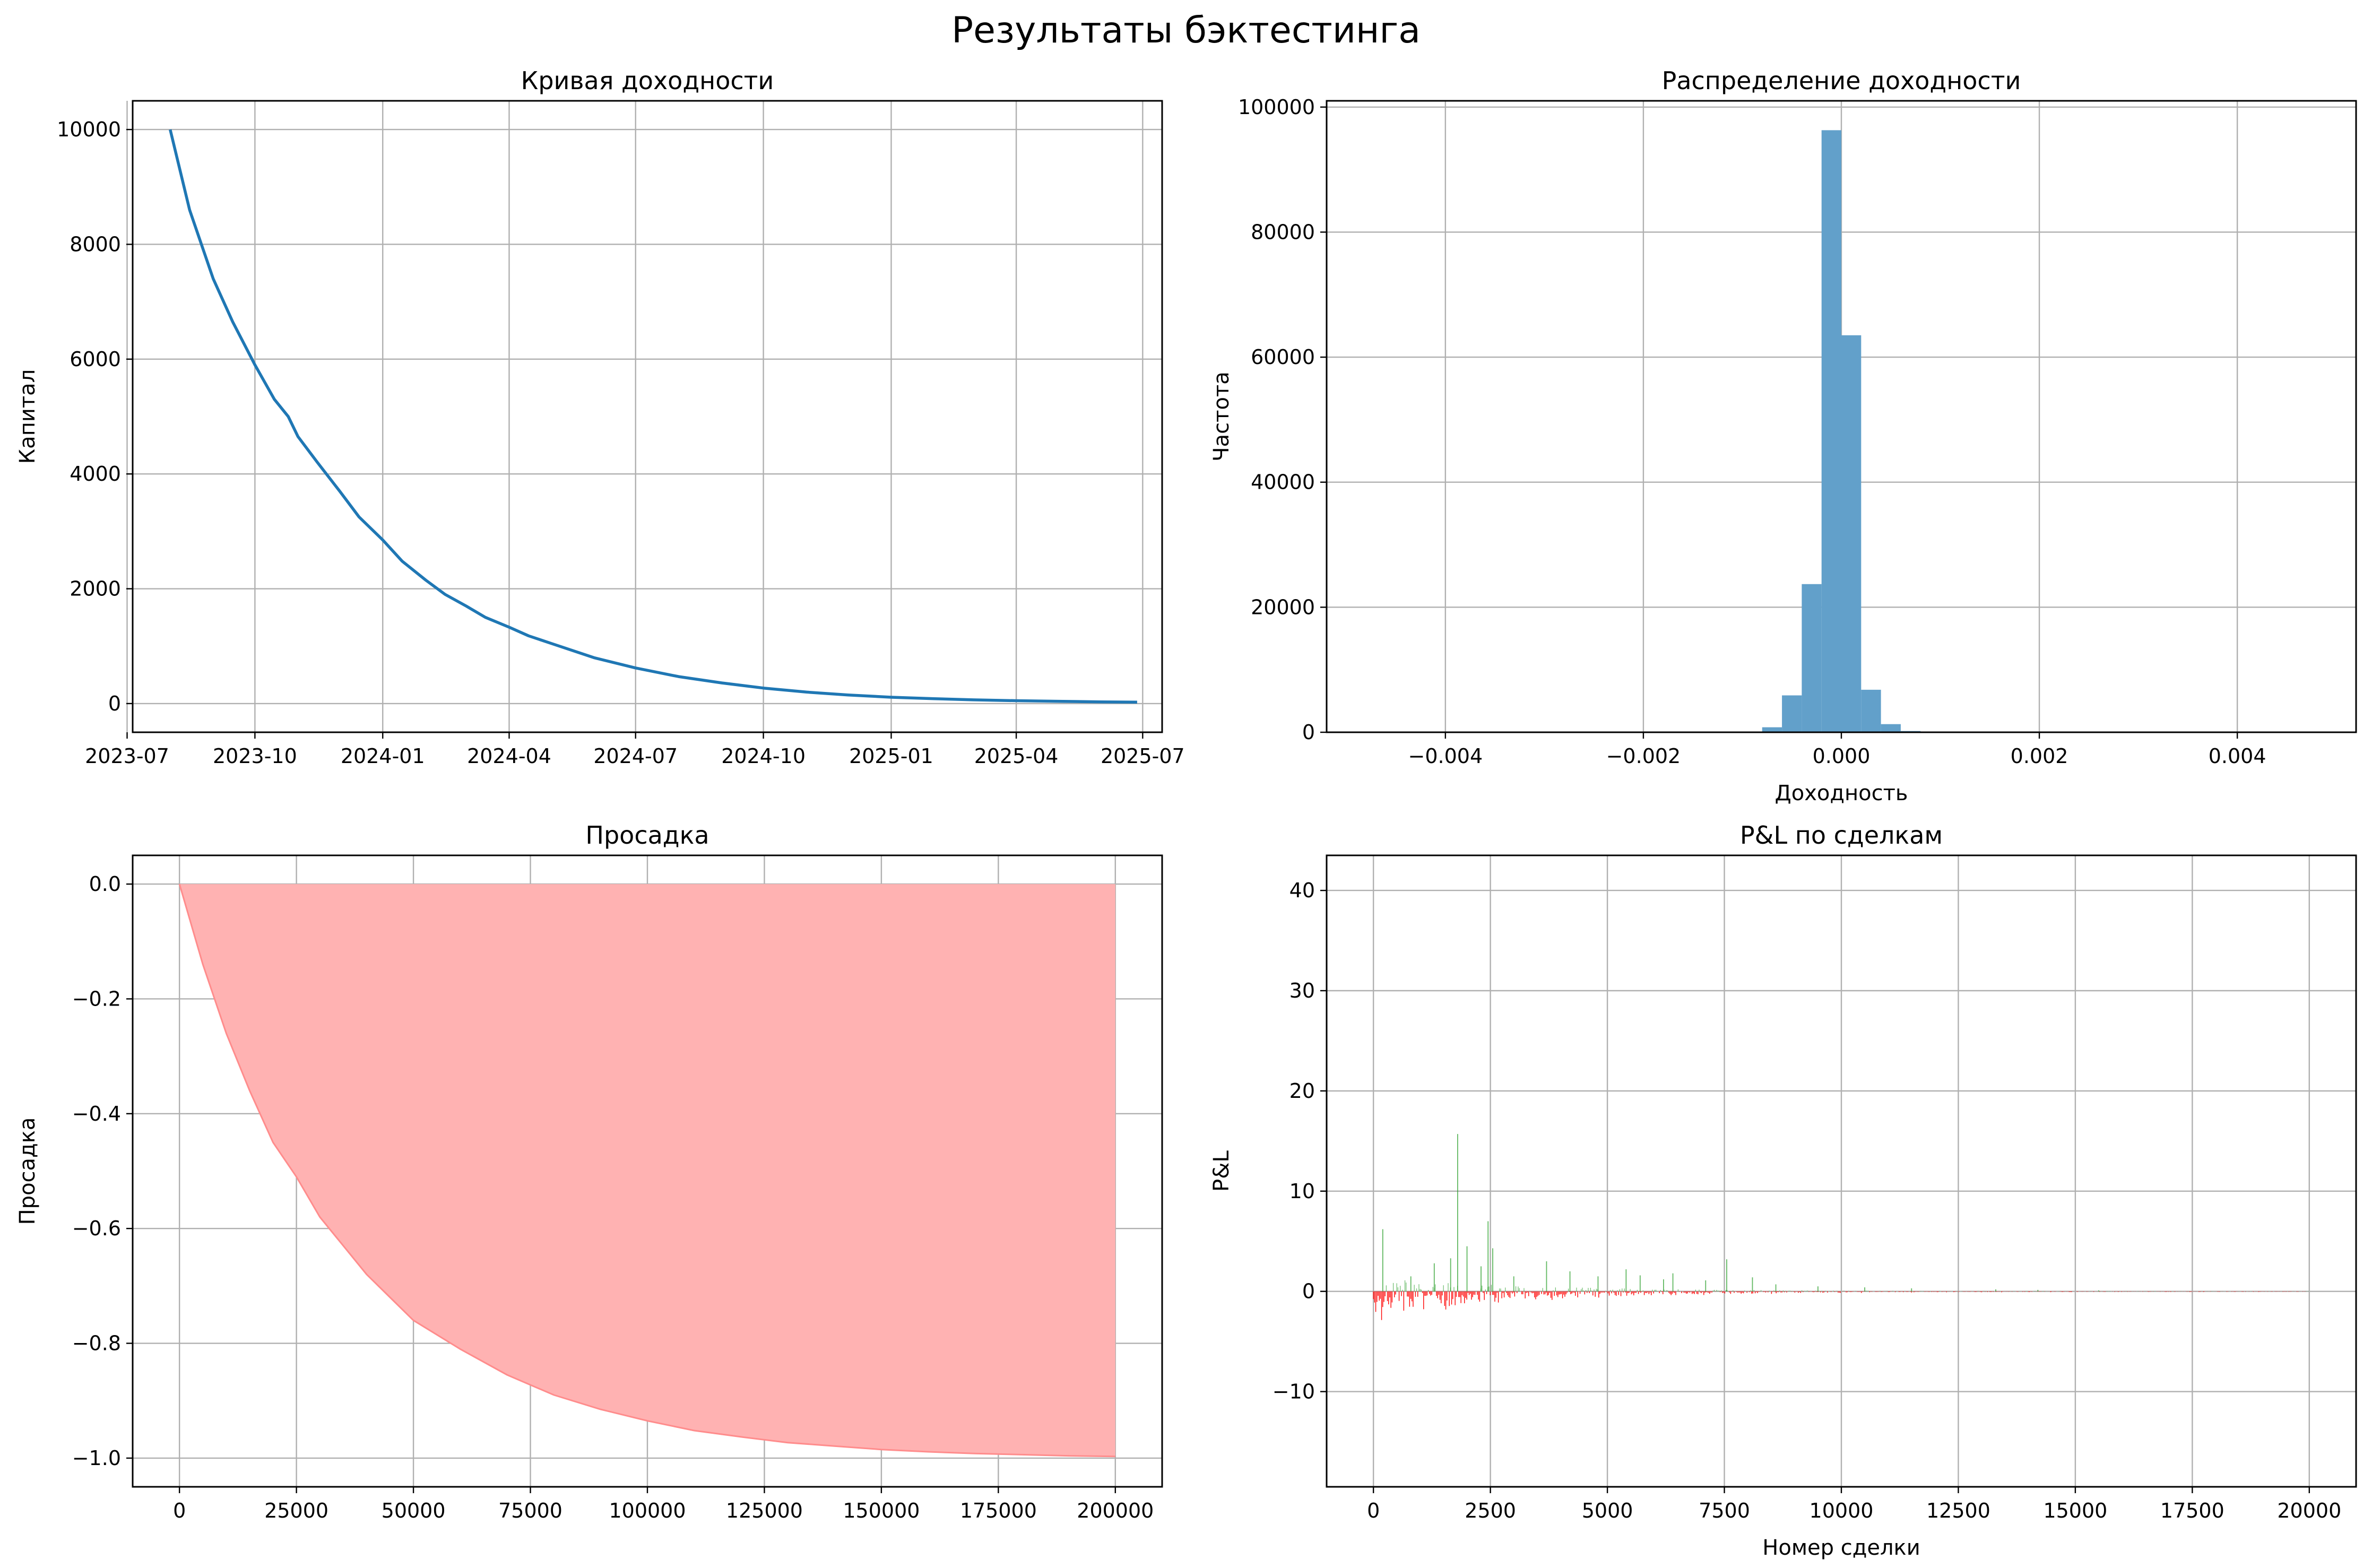 This screenshot has height=1568, width=2372. Describe the element at coordinates (96, 1228) in the screenshot. I see `drawdown-y-tick-label: −0.6` at that location.